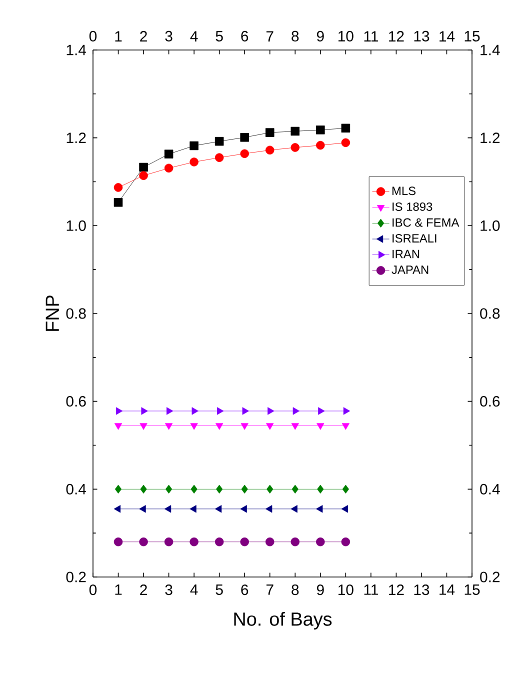 This screenshot has width=516, height=673. What do you see at coordinates (168, 590) in the screenshot?
I see `x-tick-label: 3` at bounding box center [168, 590].